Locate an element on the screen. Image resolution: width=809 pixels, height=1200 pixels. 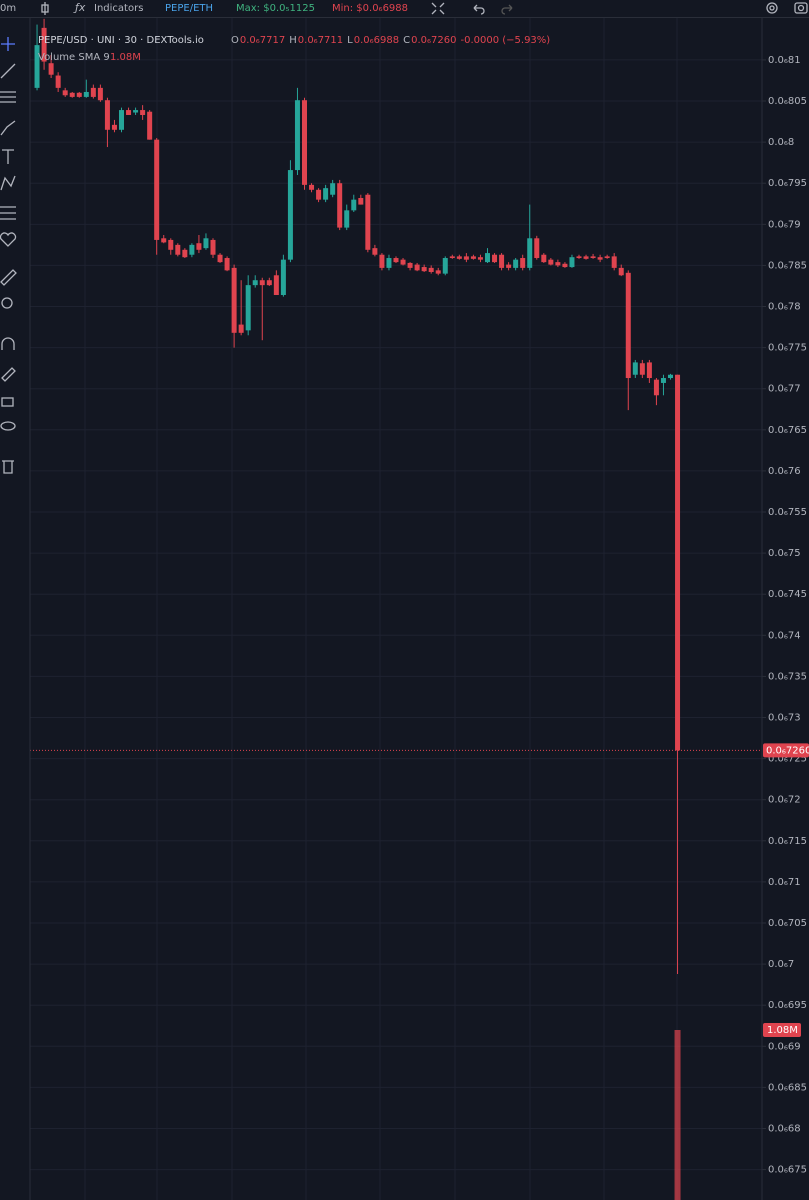
lock-drawing-tool is located at coordinates (8, 374).